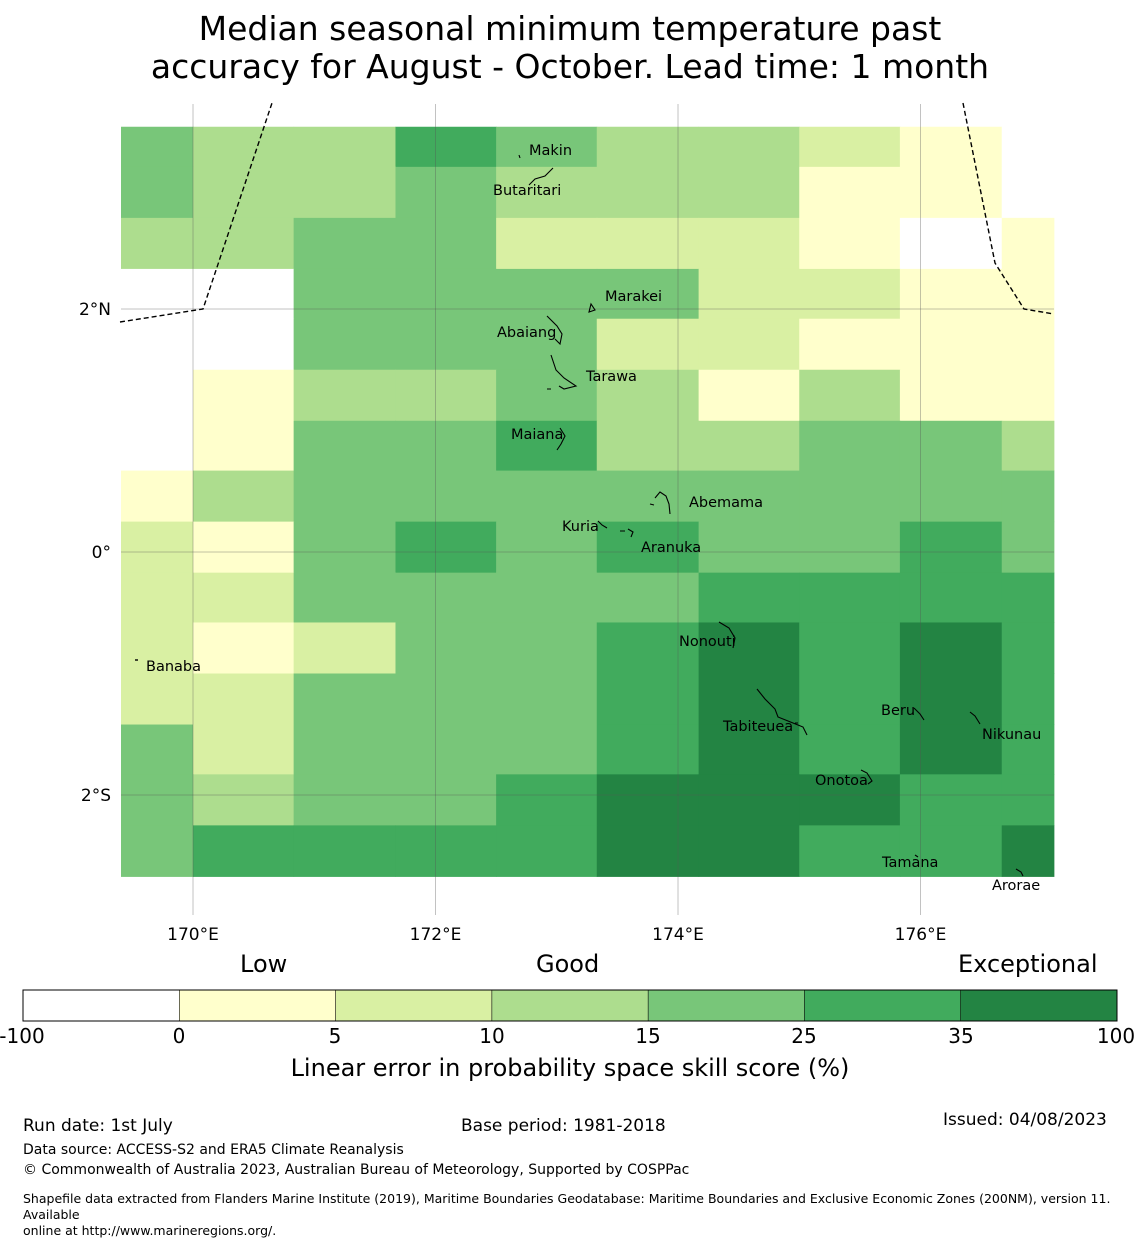 This screenshot has height=1239, width=1140. Describe the element at coordinates (916, 856) in the screenshot. I see `island-shape-tamana` at that location.